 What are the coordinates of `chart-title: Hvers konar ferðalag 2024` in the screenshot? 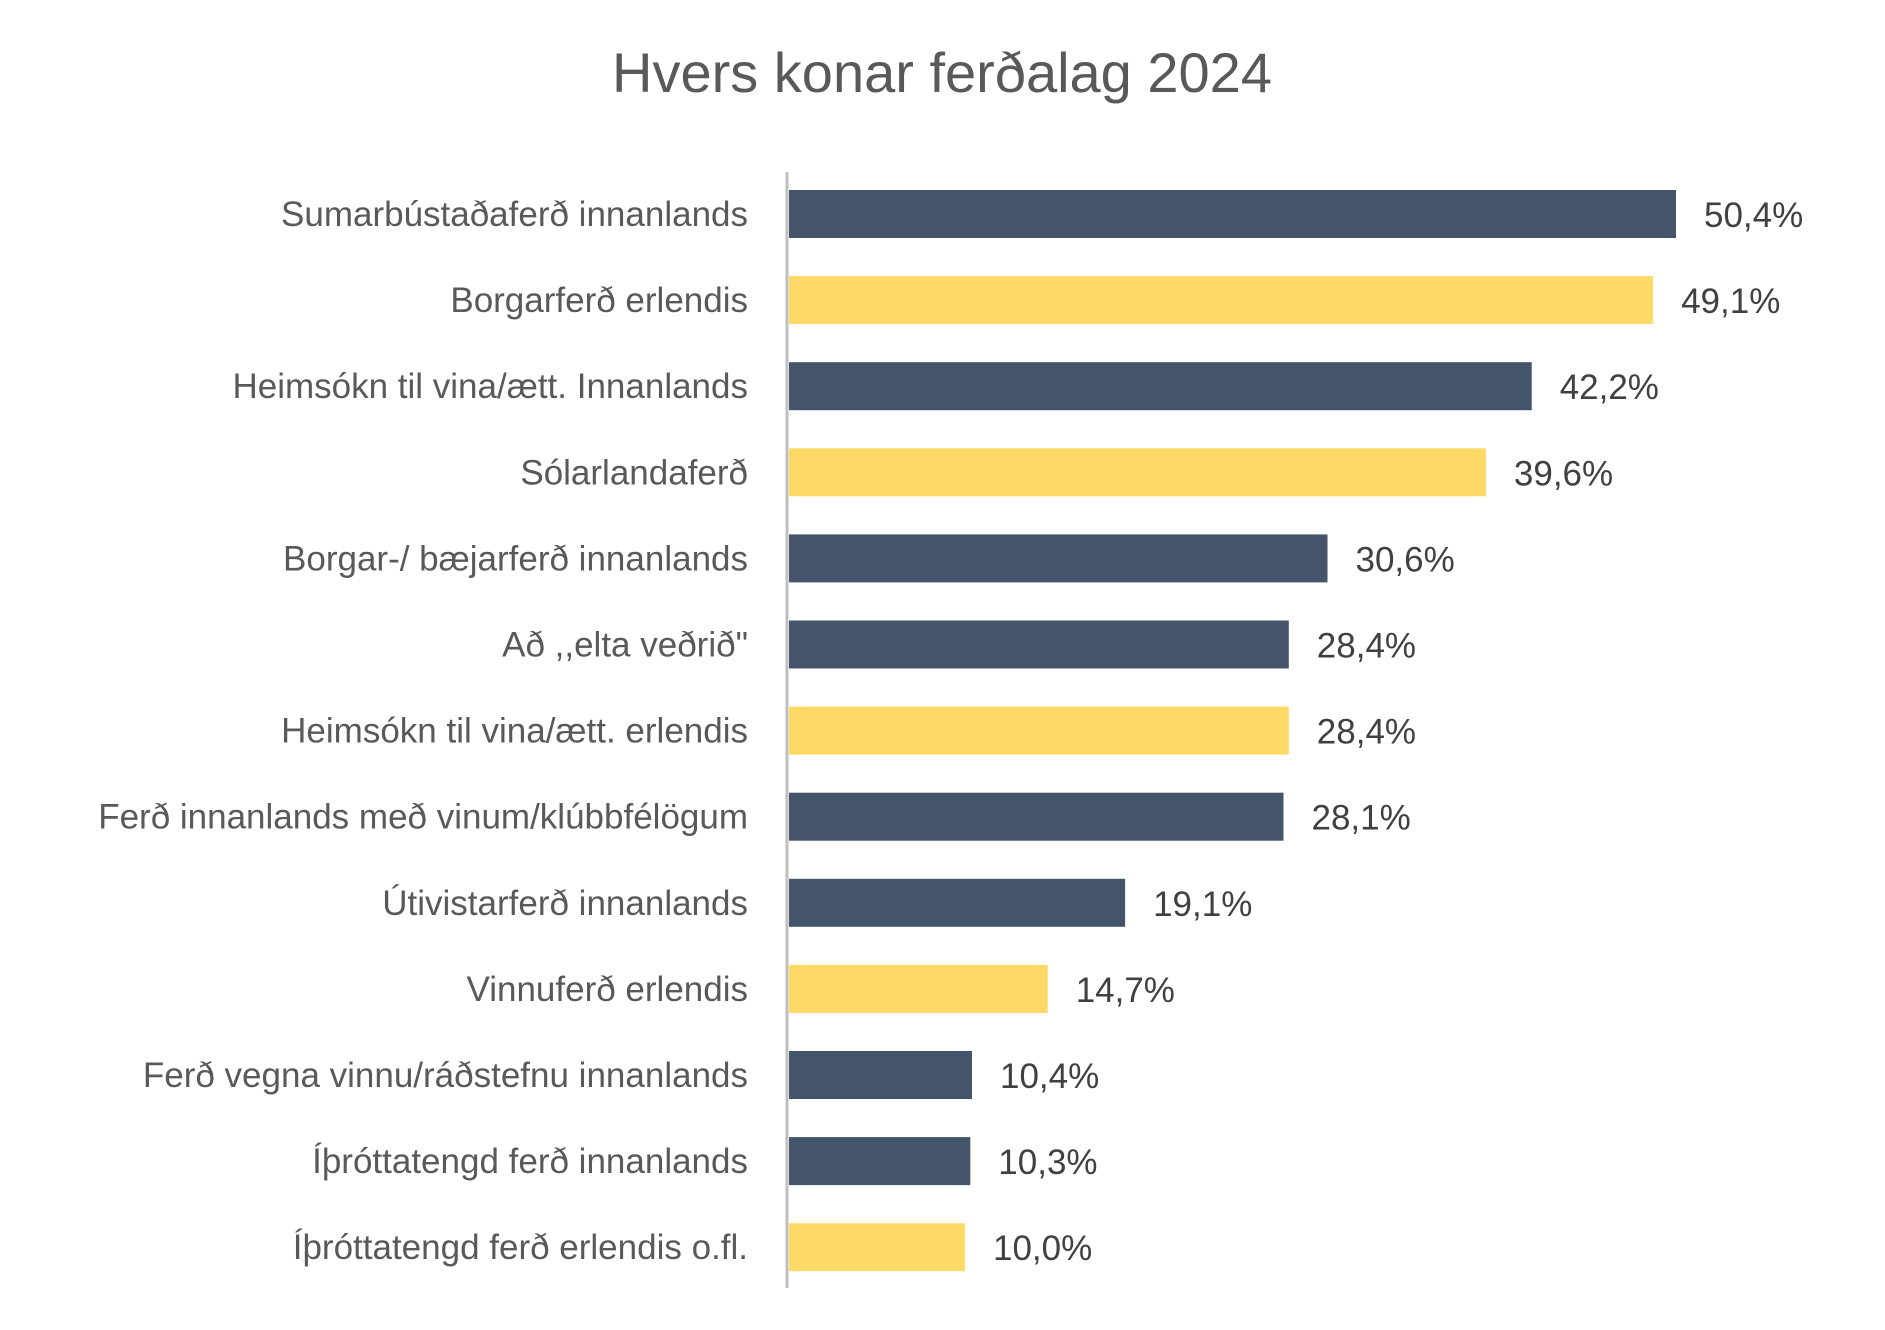 It's located at (942, 72).